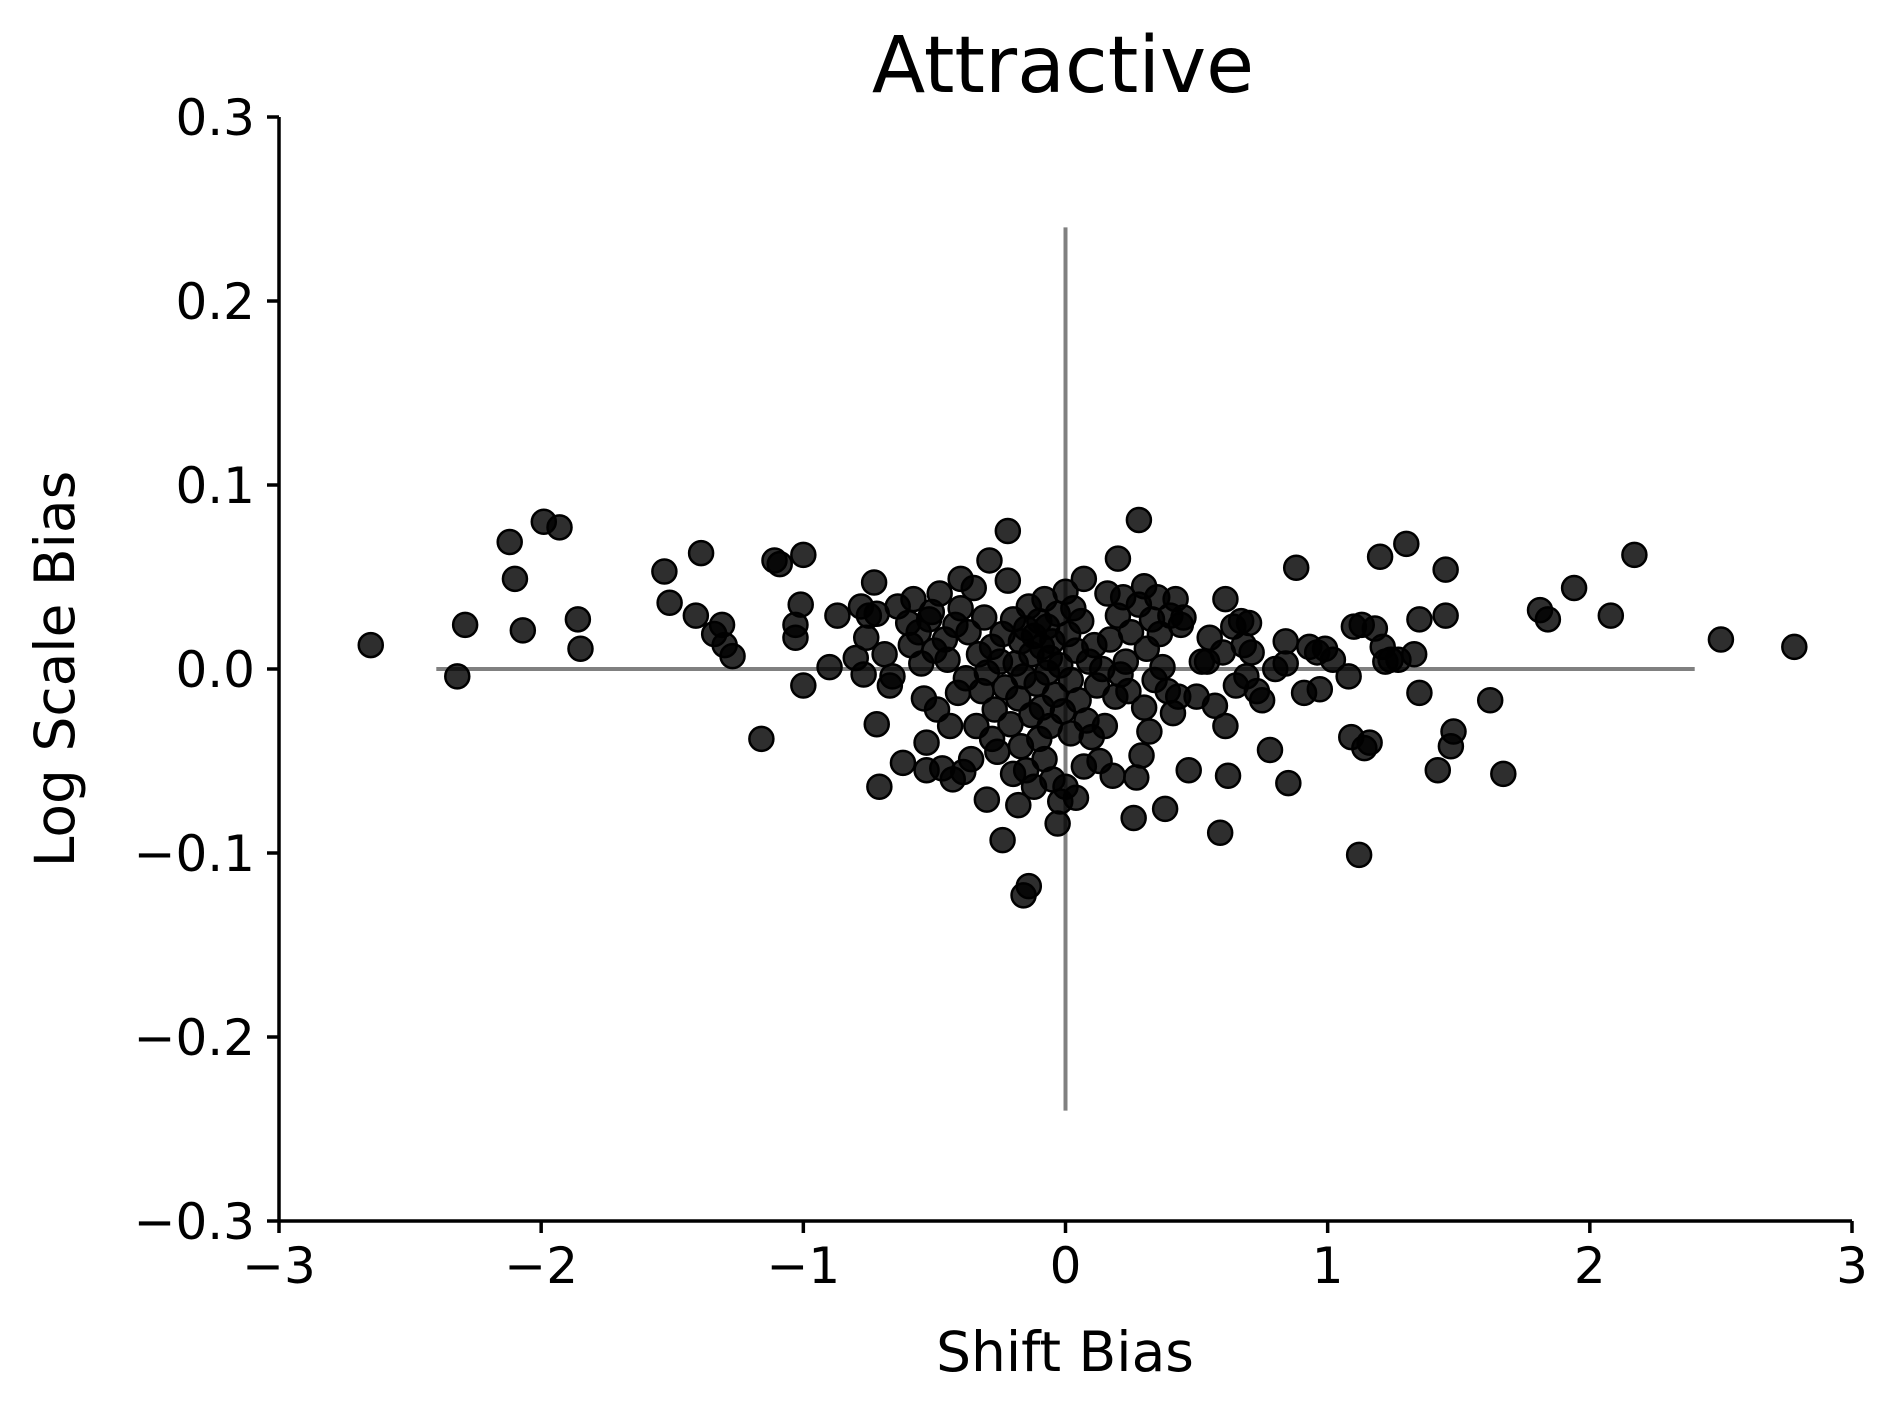  I want to click on x-tick-label: −1, so click(803, 1266).